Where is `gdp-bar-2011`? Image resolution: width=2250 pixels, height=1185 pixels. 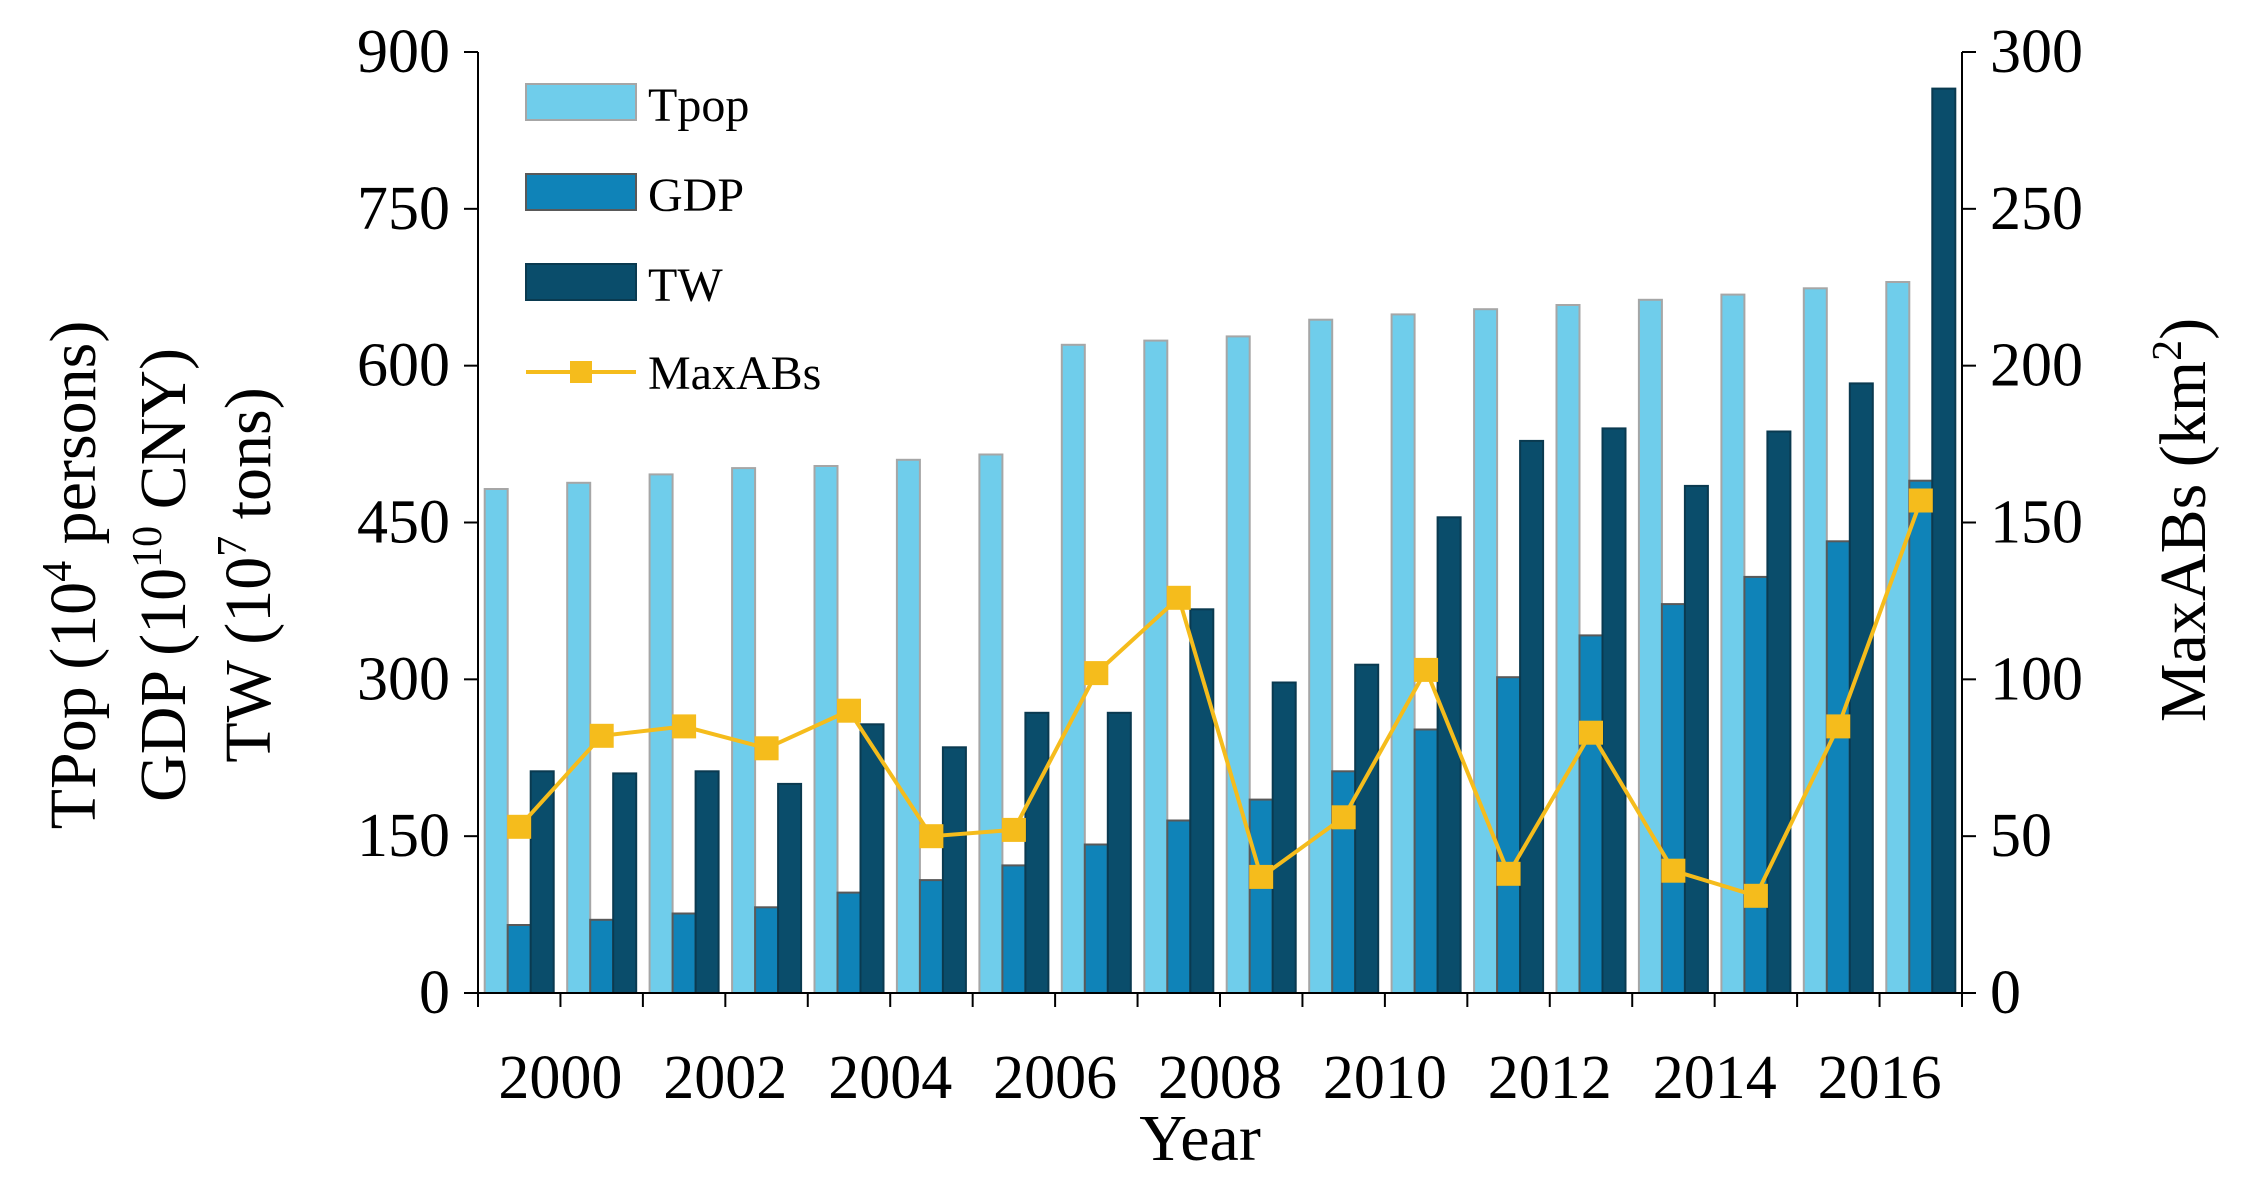
gdp-bar-2011 is located at coordinates (1426, 861).